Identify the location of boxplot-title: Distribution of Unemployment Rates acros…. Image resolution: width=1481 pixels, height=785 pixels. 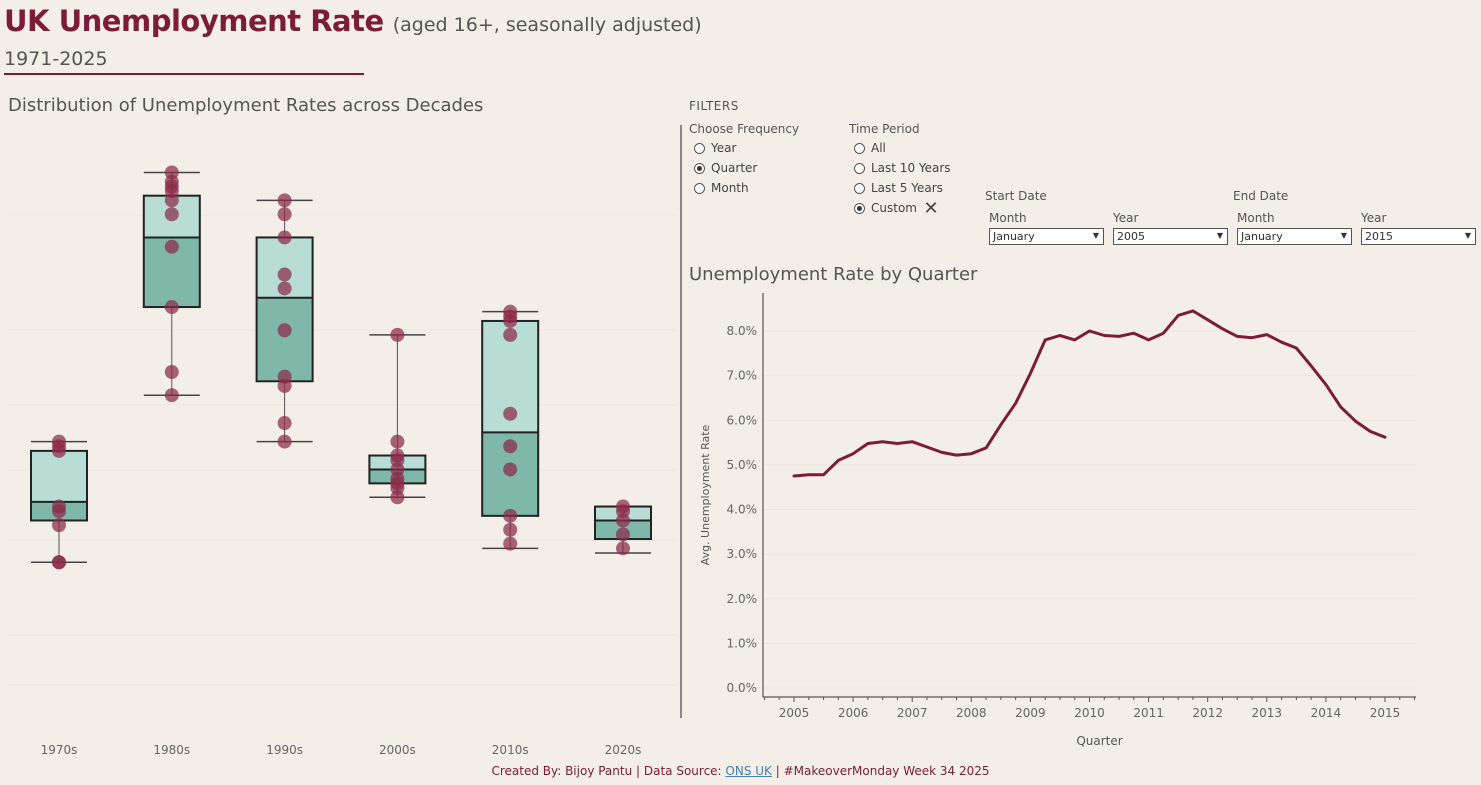
(246, 105).